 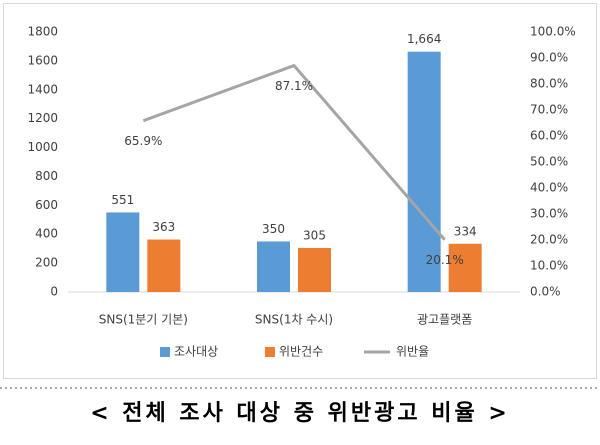 I want to click on legend-label: 위반율, so click(x=412, y=352).